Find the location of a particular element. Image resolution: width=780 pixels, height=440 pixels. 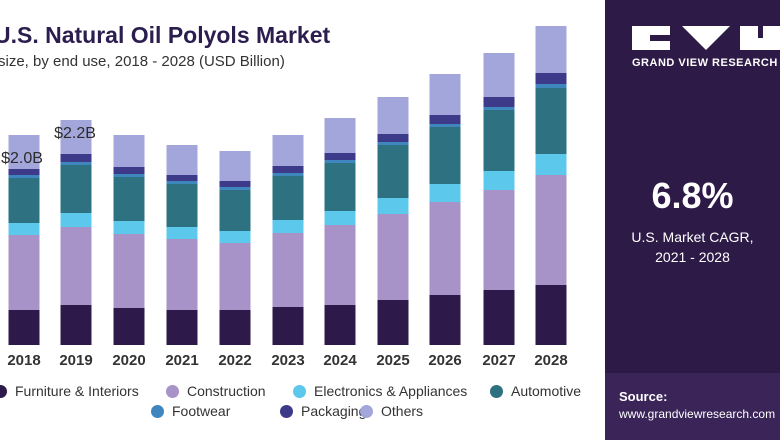

bar-segment-2028-electronics-appliances is located at coordinates (551, 164).